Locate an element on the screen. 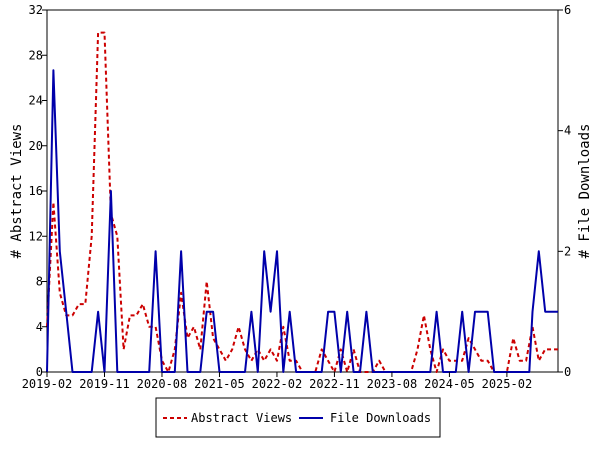 The image size is (600, 450). y-right-tick-label: 4 is located at coordinates (567, 131).